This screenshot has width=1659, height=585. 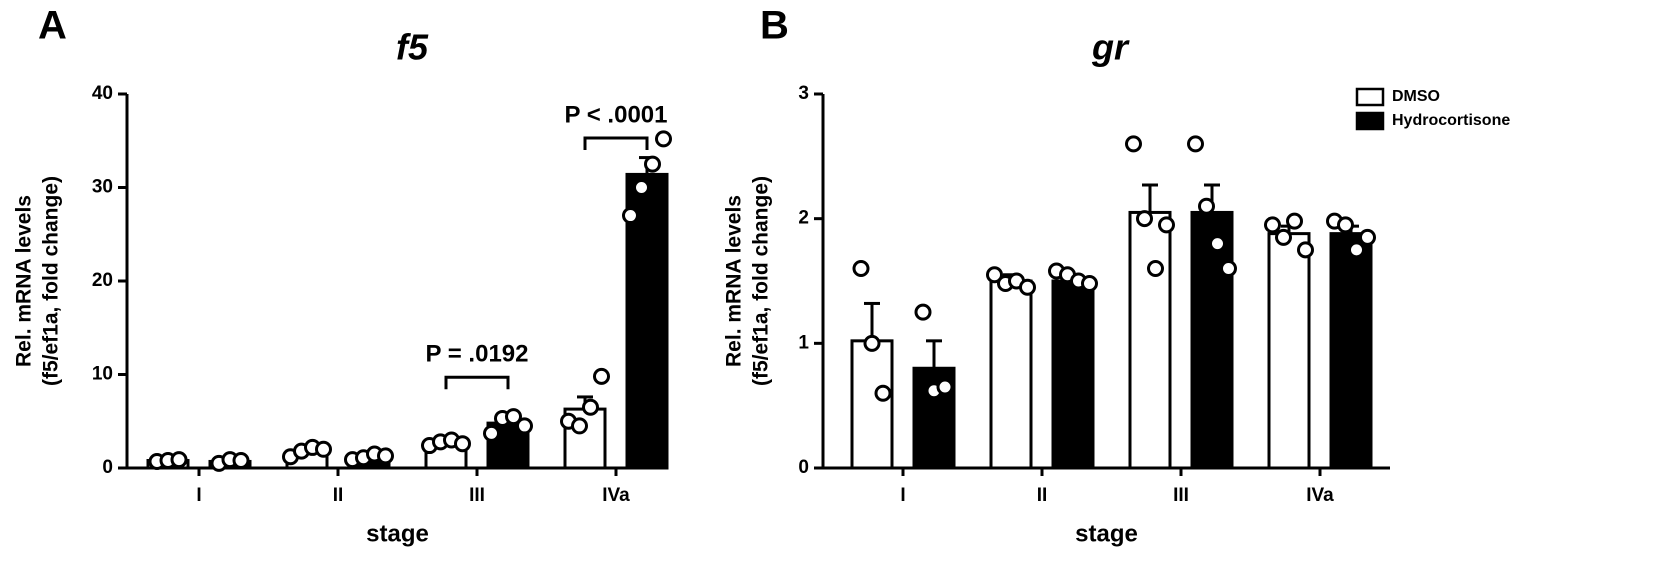 I want to click on legend-label: DMSO, so click(x=1416, y=96).